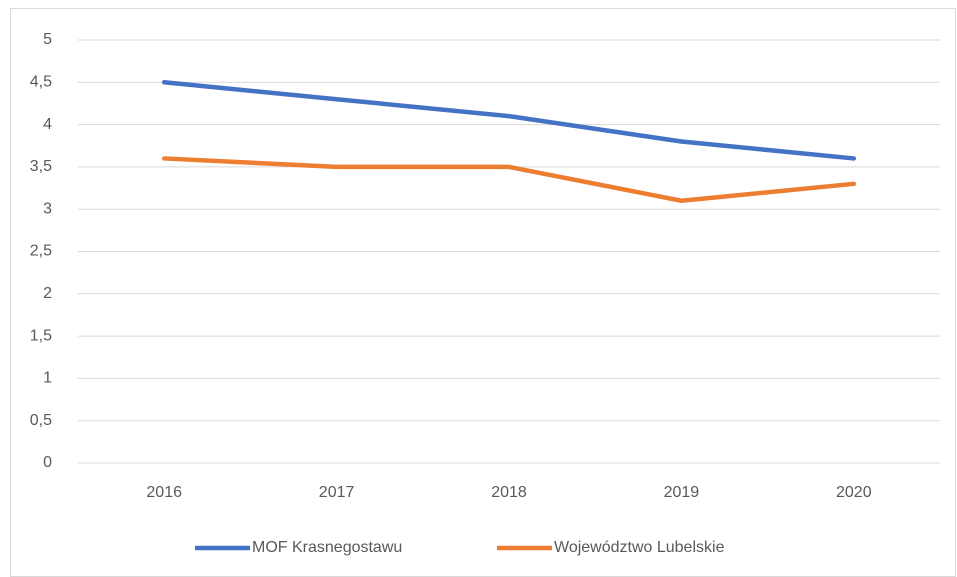 This screenshot has height=577, width=957. Describe the element at coordinates (47, 39) in the screenshot. I see `y-tick-label: 5` at that location.